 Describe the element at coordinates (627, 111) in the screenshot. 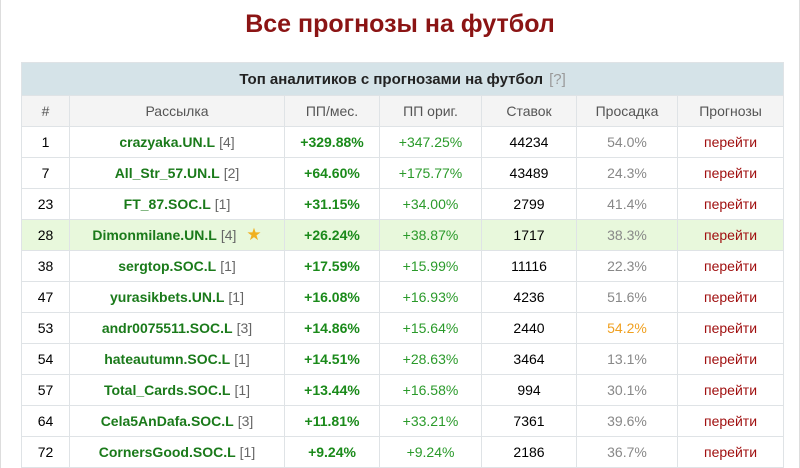

I see `column-header: Просадка` at that location.